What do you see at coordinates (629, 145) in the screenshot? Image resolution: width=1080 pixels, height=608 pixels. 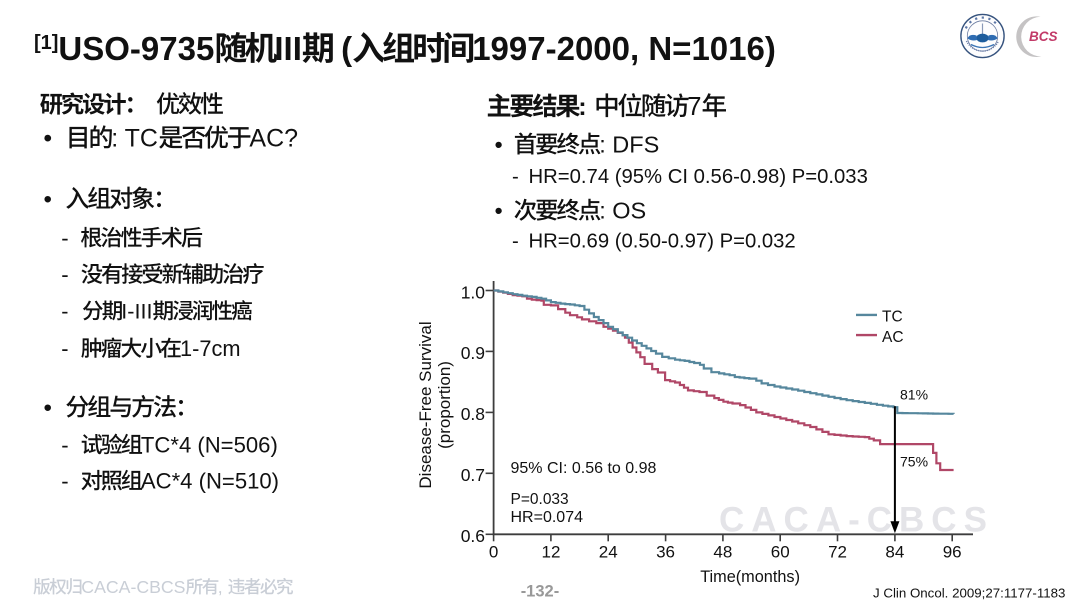 I see `svg-text:: DFS: : DFS` at bounding box center [629, 145].